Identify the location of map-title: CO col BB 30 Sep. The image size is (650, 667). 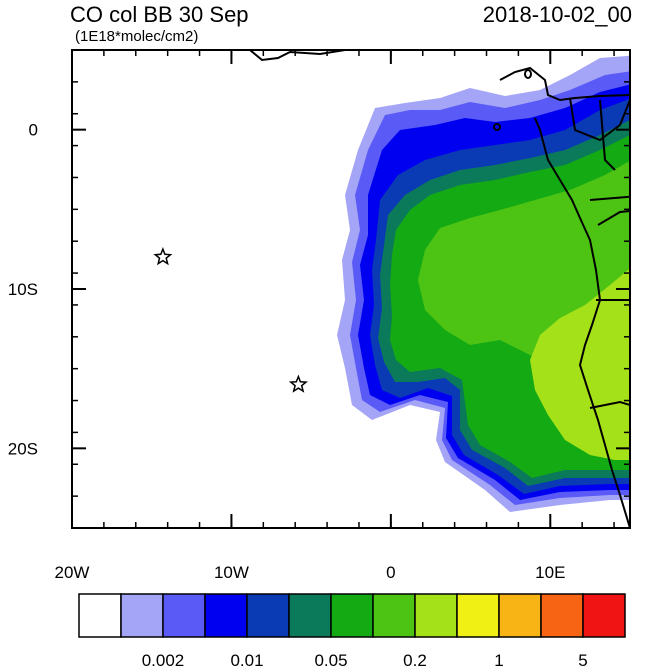
(159, 14).